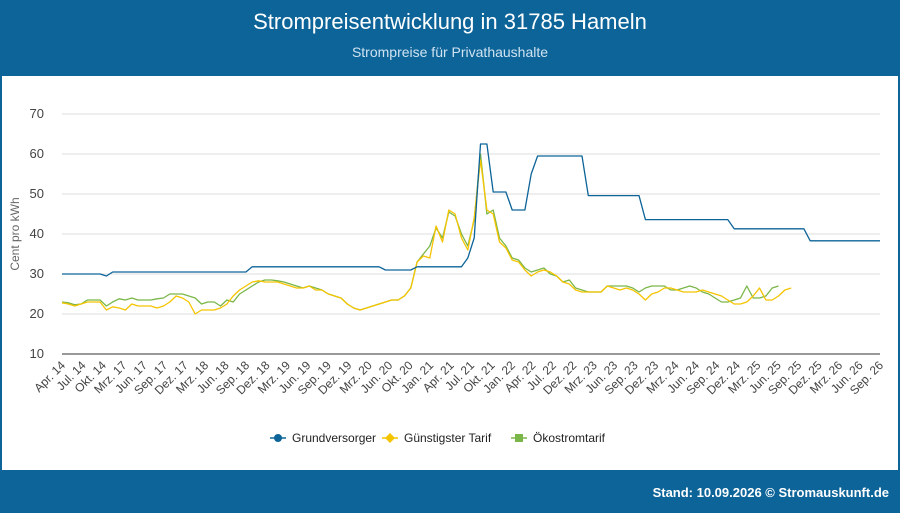 This screenshot has height=513, width=900. Describe the element at coordinates (450, 21) in the screenshot. I see `chart-title: Strompreisentwicklung in 31785 Hameln` at that location.